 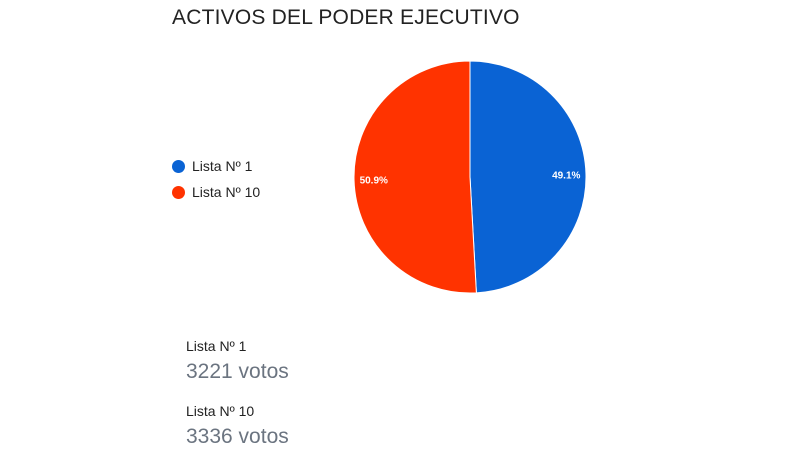 What do you see at coordinates (222, 166) in the screenshot?
I see `legend-label-lista-1: Lista Nº 1` at bounding box center [222, 166].